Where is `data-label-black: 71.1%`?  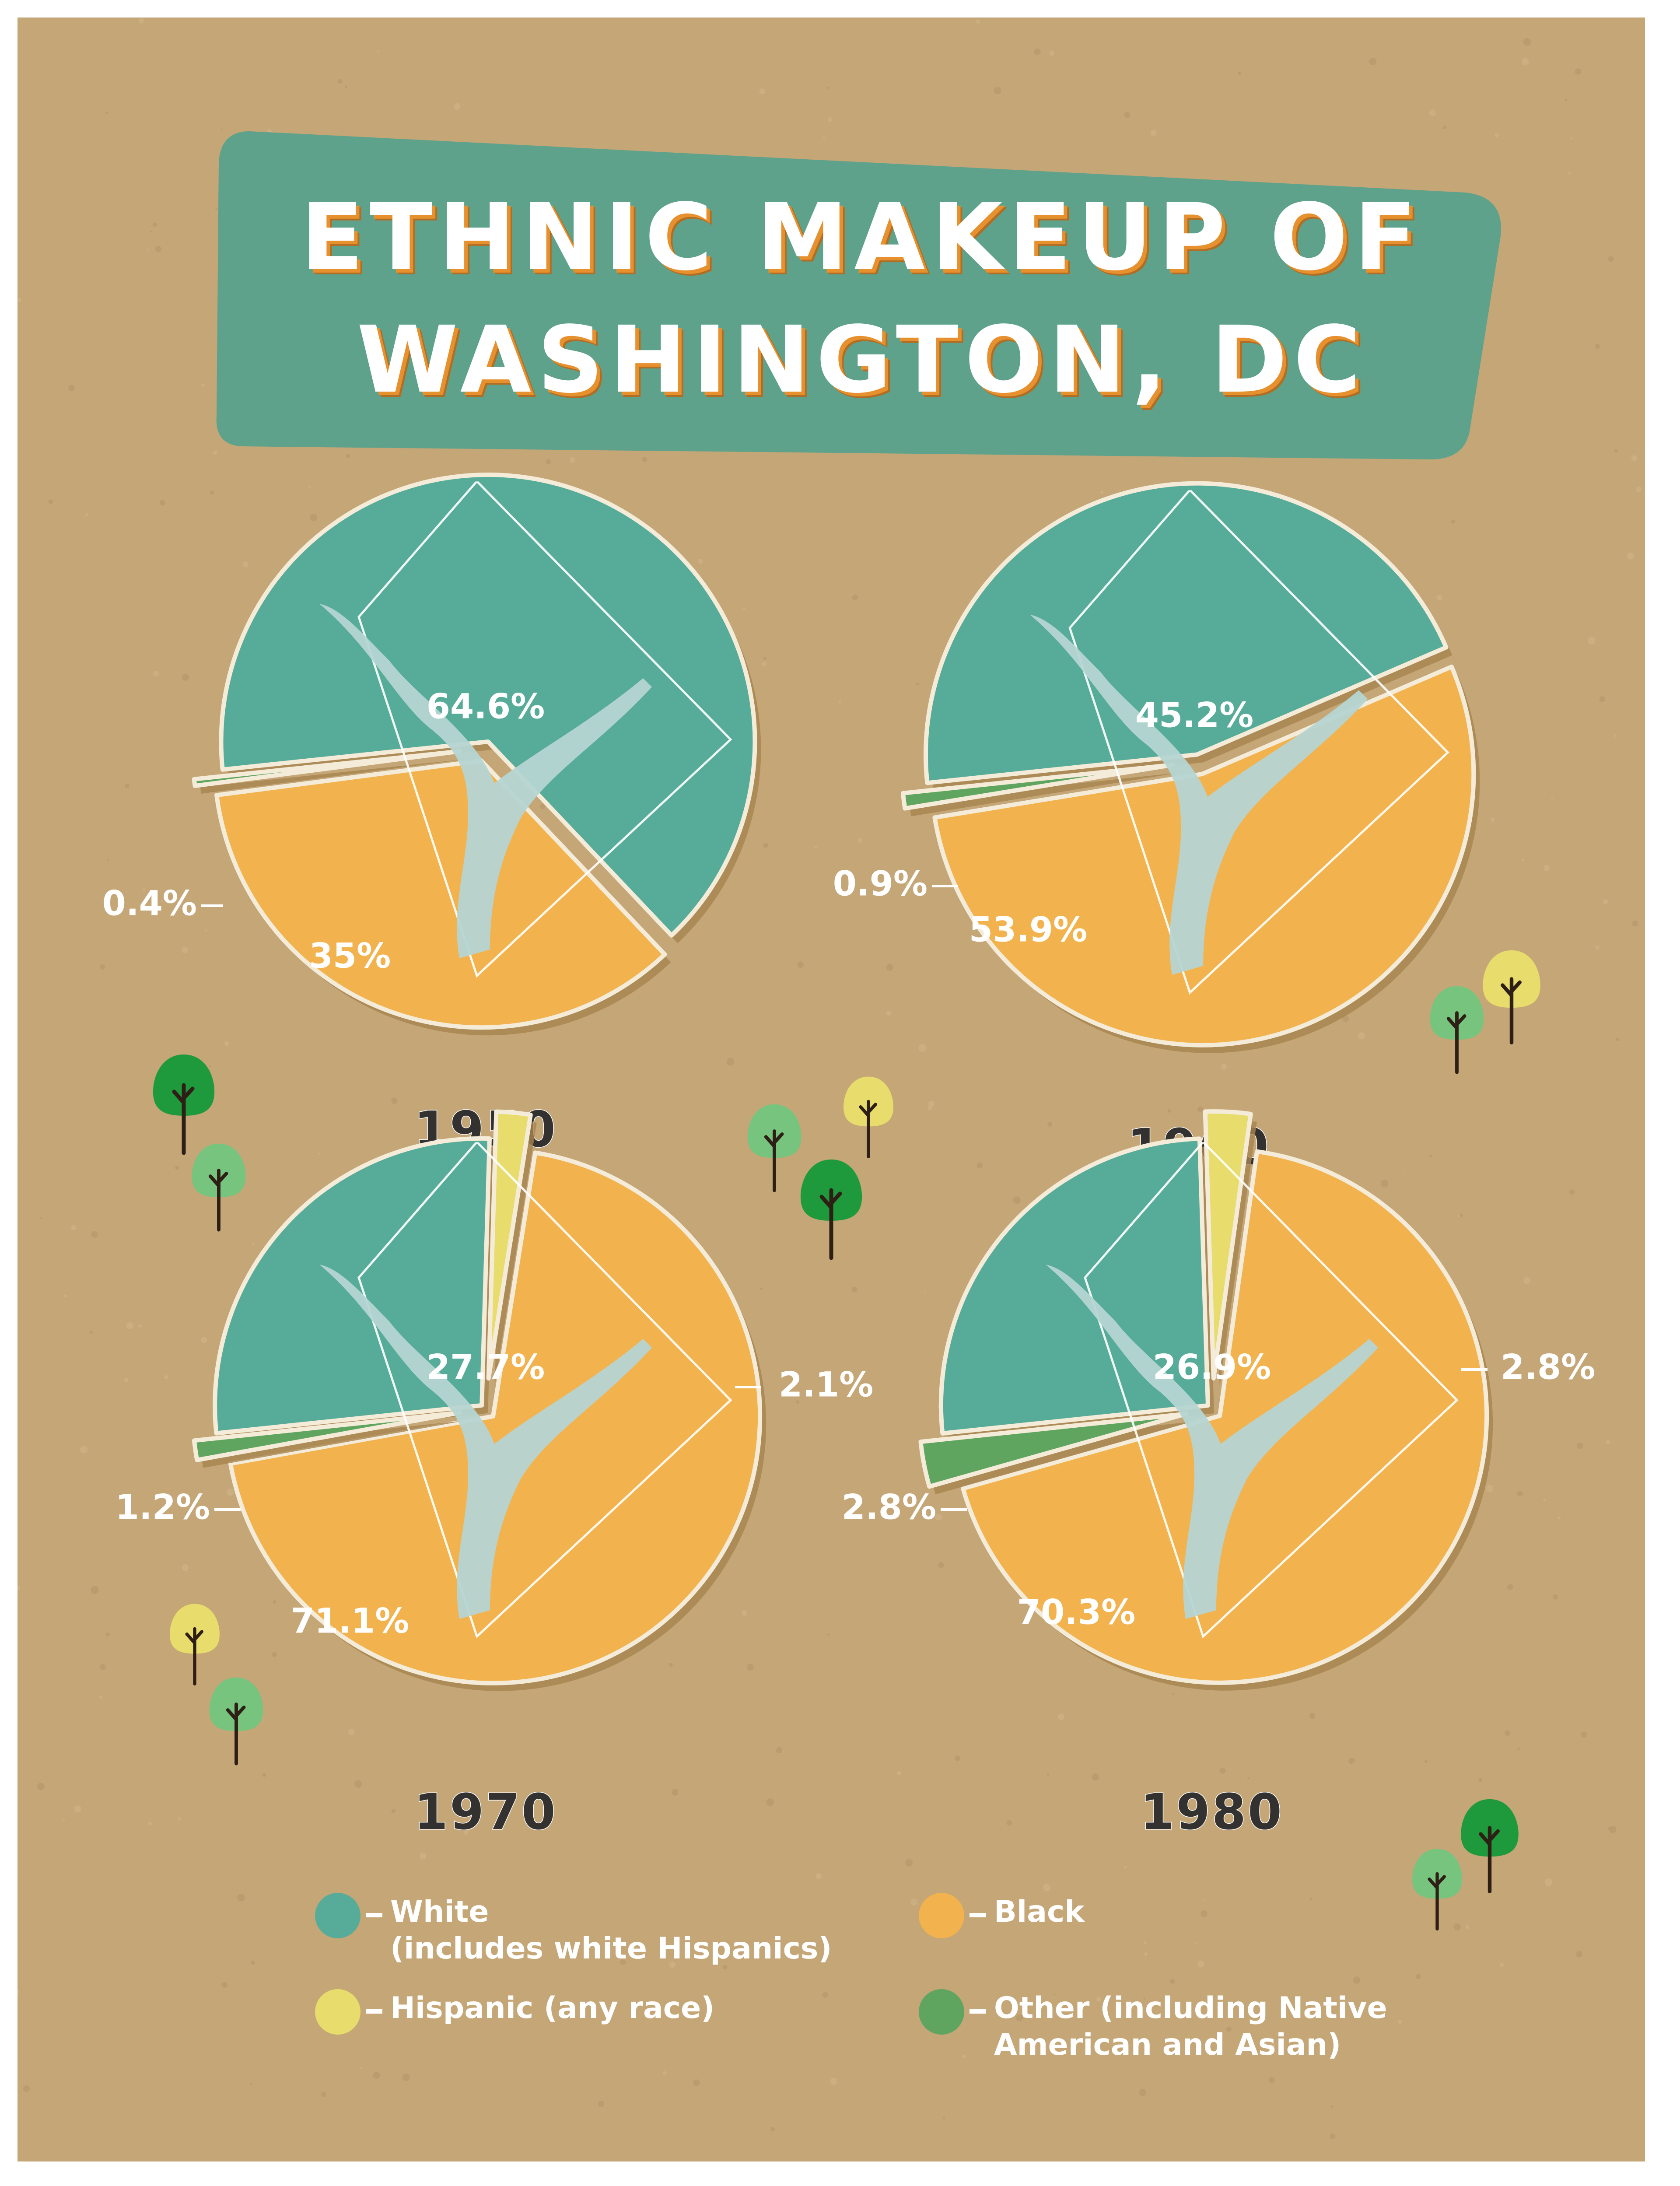 data-label-black: 71.1% is located at coordinates (350, 1621).